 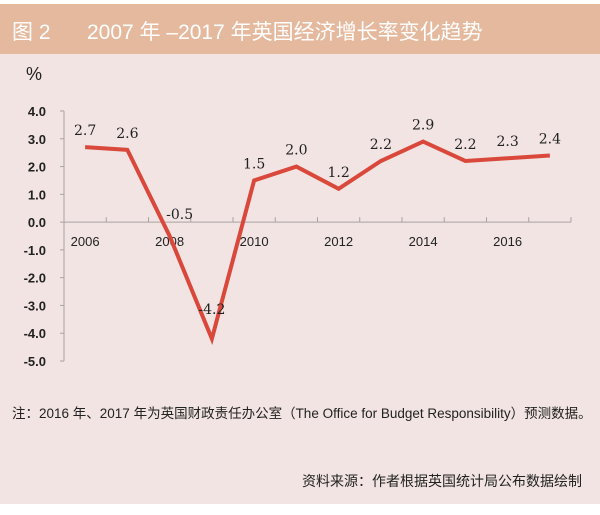 I want to click on y-tick-label: 3.0, so click(x=37, y=139).